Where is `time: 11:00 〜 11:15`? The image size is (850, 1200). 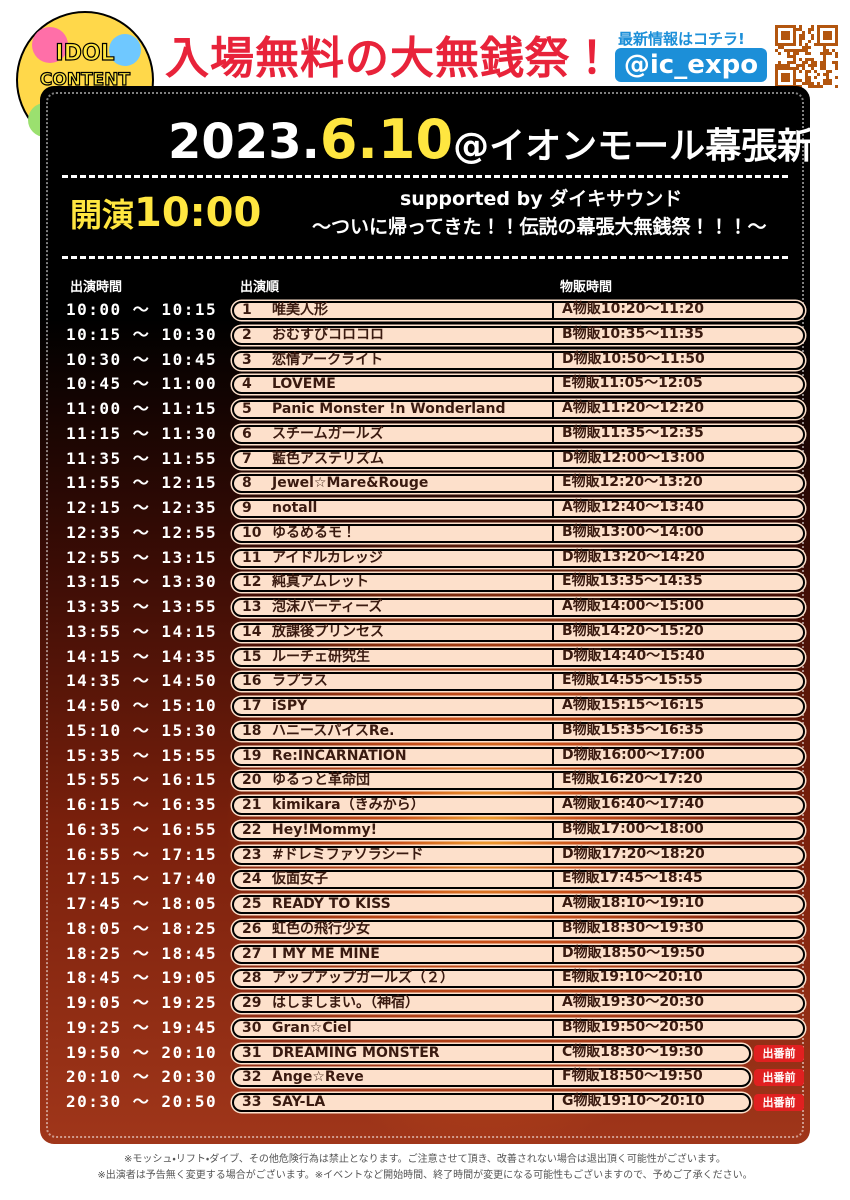 time: 11:00 〜 11:15 is located at coordinates (142, 408).